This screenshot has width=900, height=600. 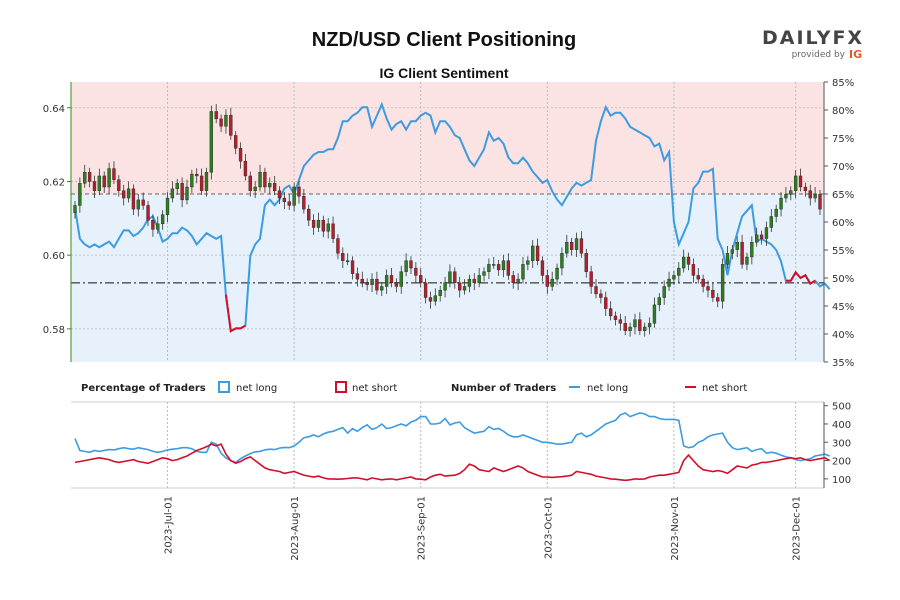 I want to click on date-tick-label: 2023-Aug-01, so click(x=295, y=528).